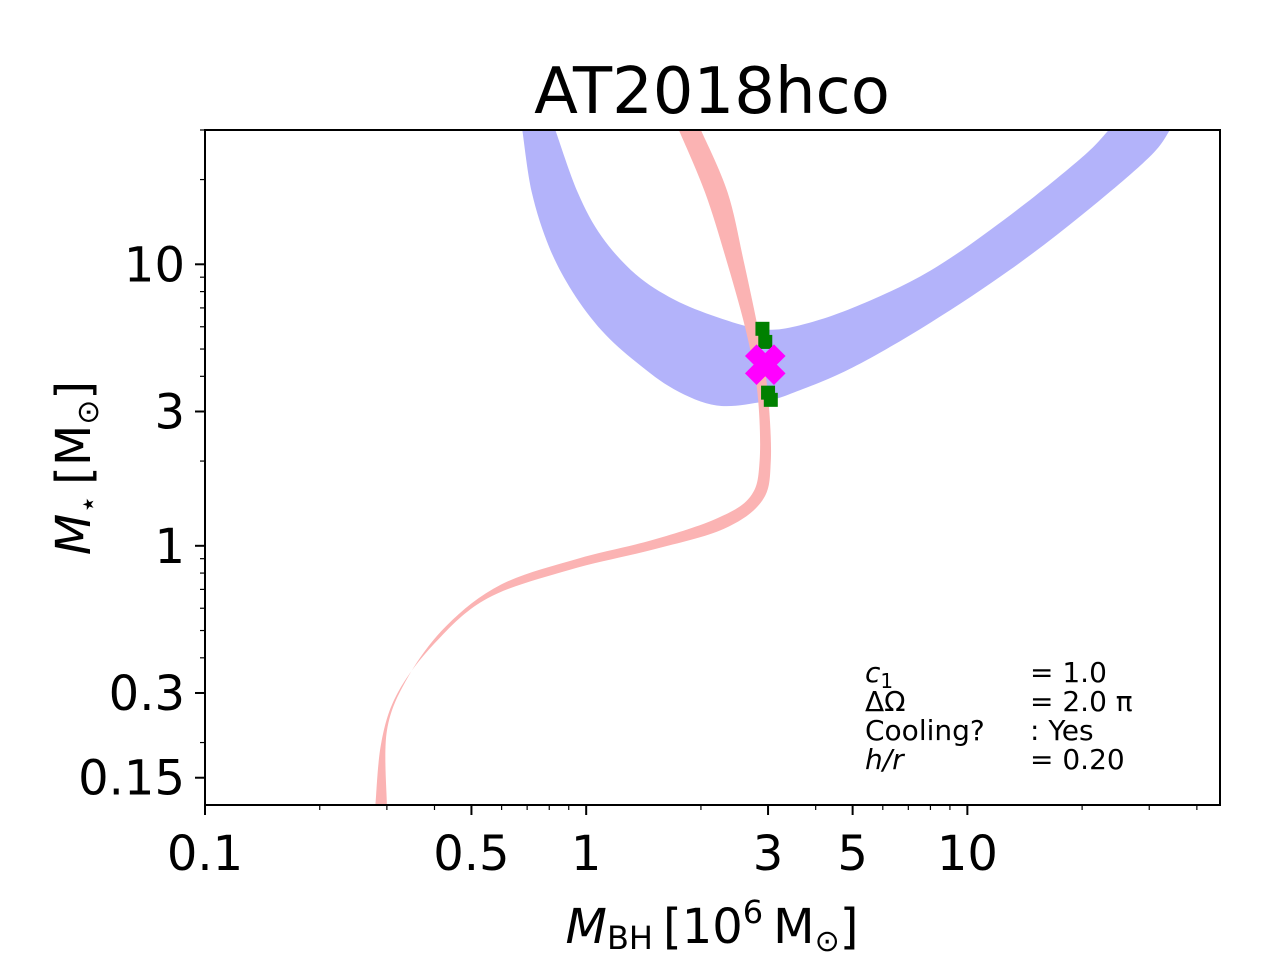 This screenshot has width=1280, height=960. What do you see at coordinates (712, 92) in the screenshot?
I see `chart-title: AT2018hco` at bounding box center [712, 92].